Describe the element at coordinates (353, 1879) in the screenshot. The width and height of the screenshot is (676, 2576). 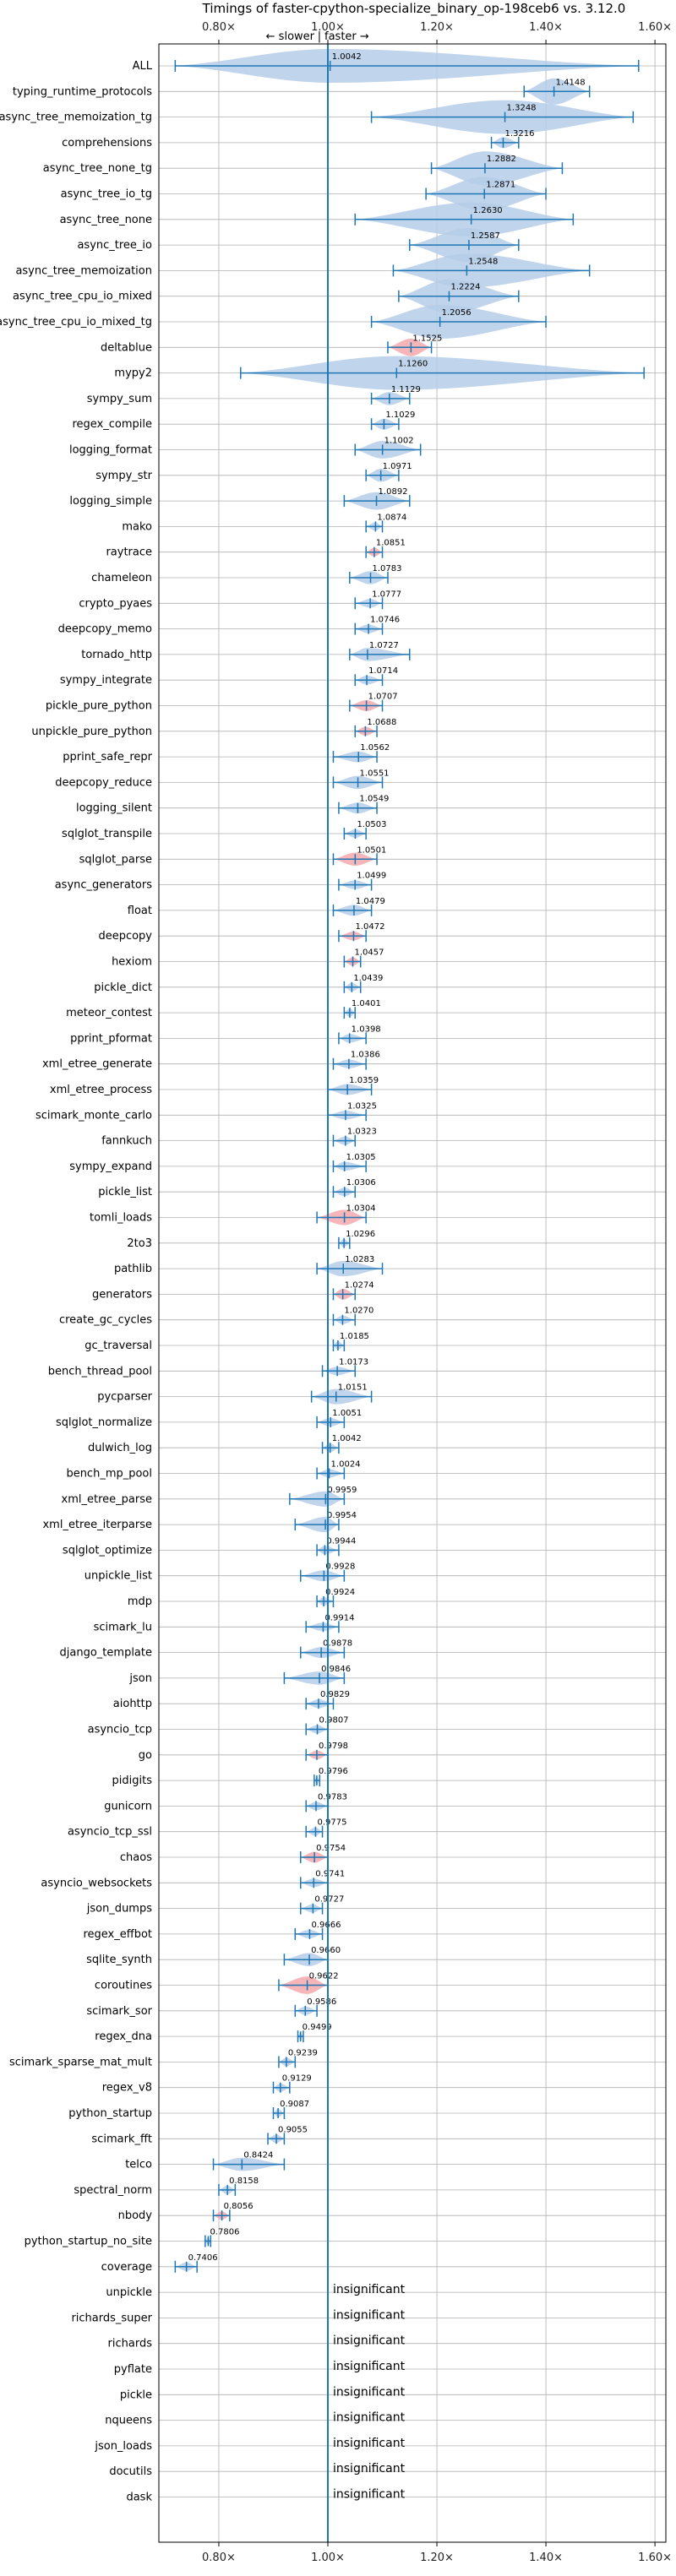
I see `benchmark-row: asyncio_websockets 0.9741` at that location.